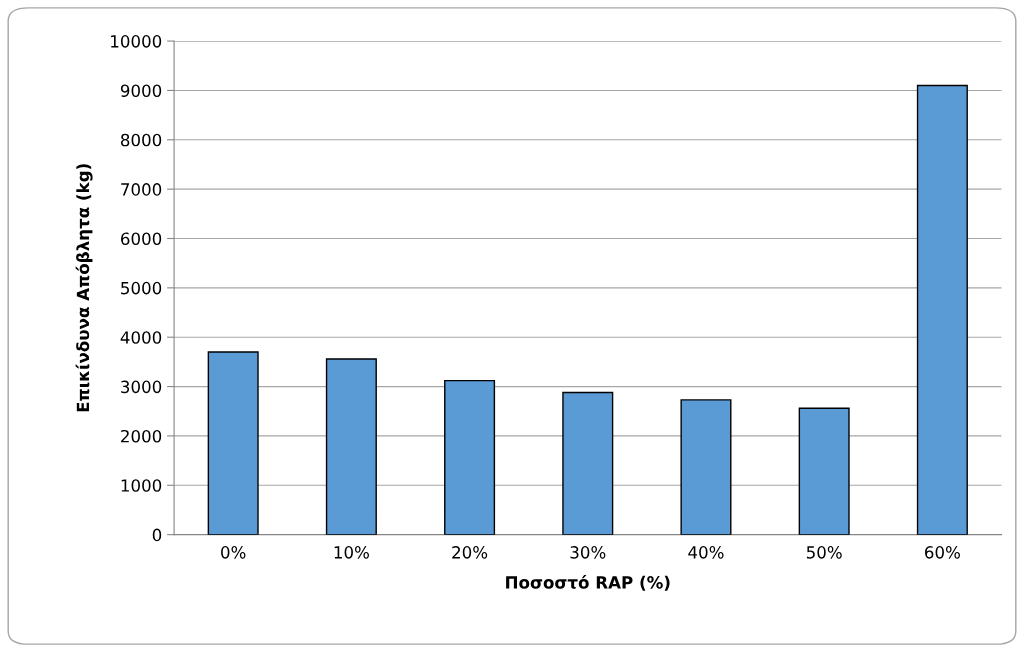 The image size is (1024, 652). Describe the element at coordinates (141, 337) in the screenshot. I see `y-tick-label: 4000` at that location.